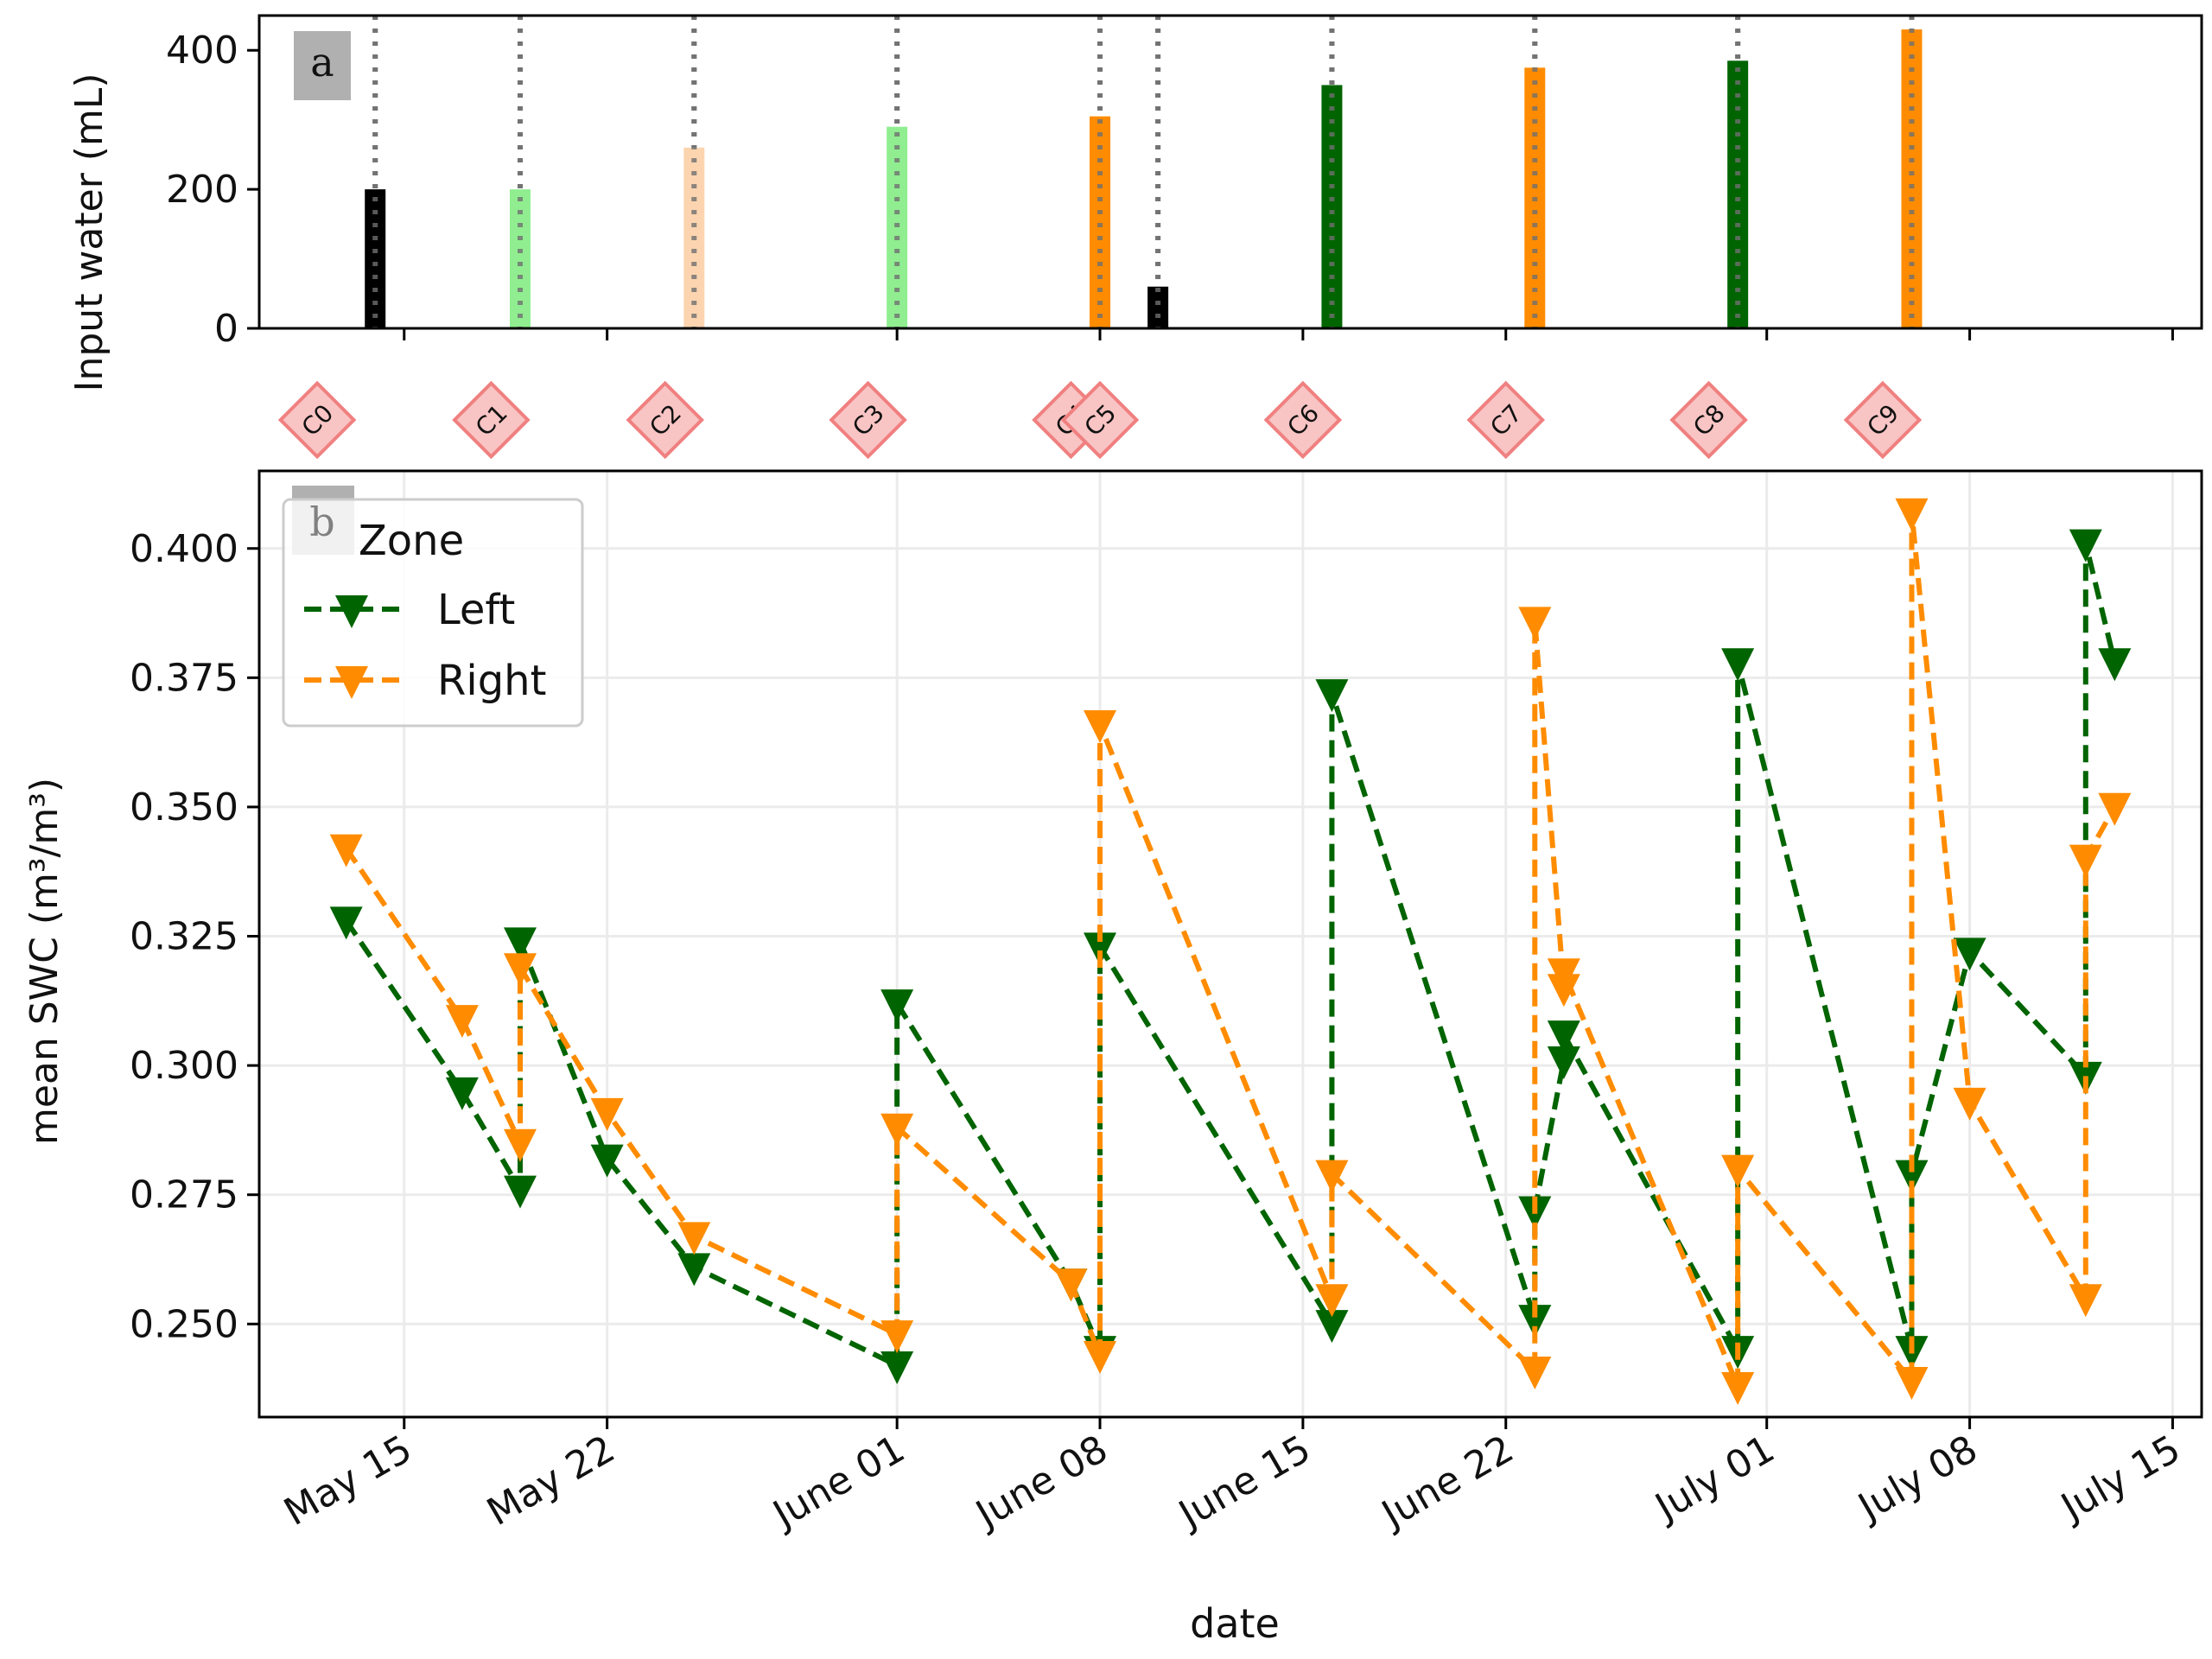 The image size is (2212, 1659). Describe the element at coordinates (184, 678) in the screenshot. I see `y-tick-label: 0.375` at that location.